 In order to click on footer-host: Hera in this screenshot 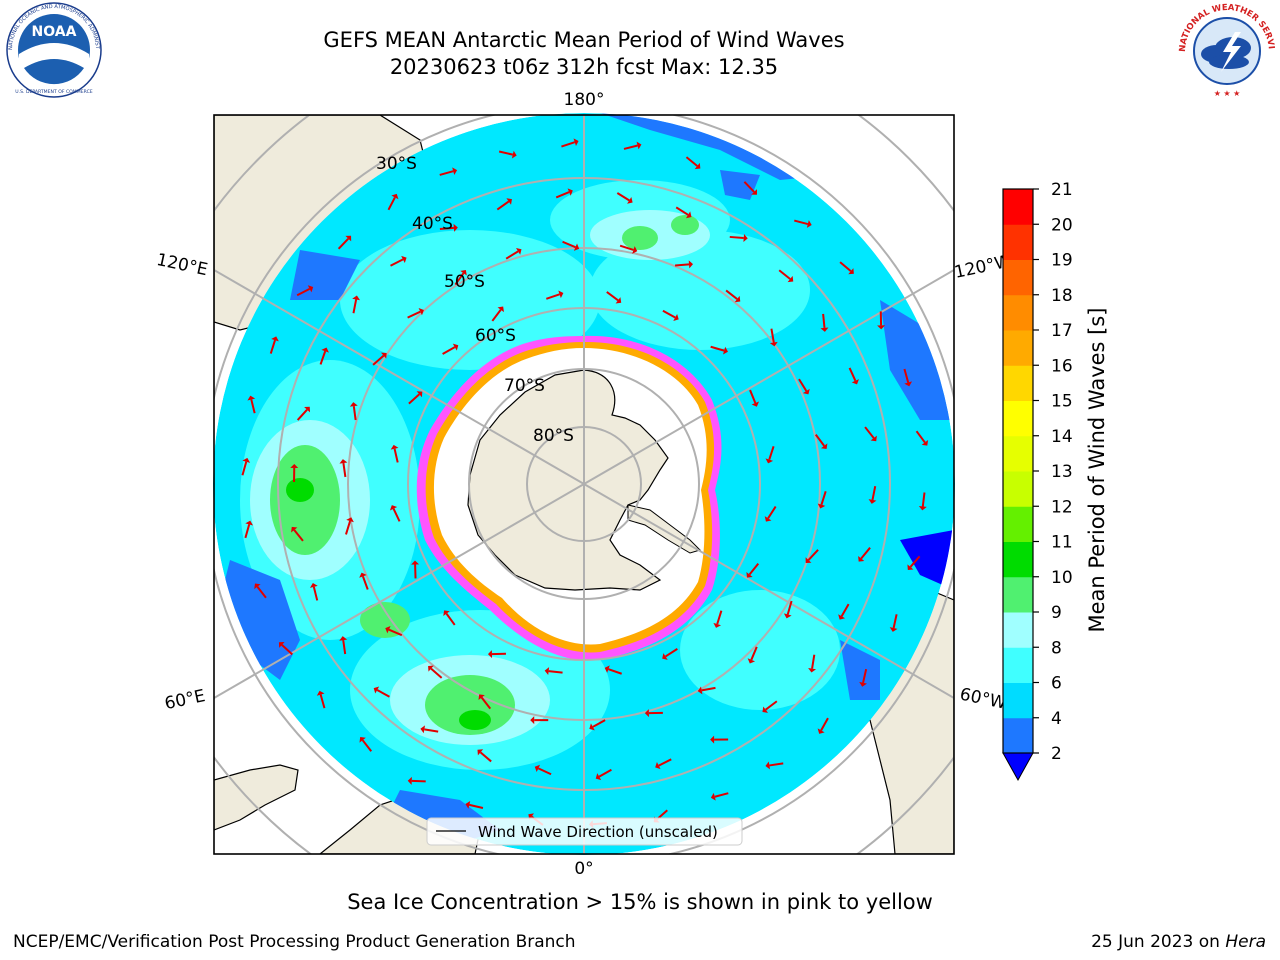, I will do `click(1245, 942)`.